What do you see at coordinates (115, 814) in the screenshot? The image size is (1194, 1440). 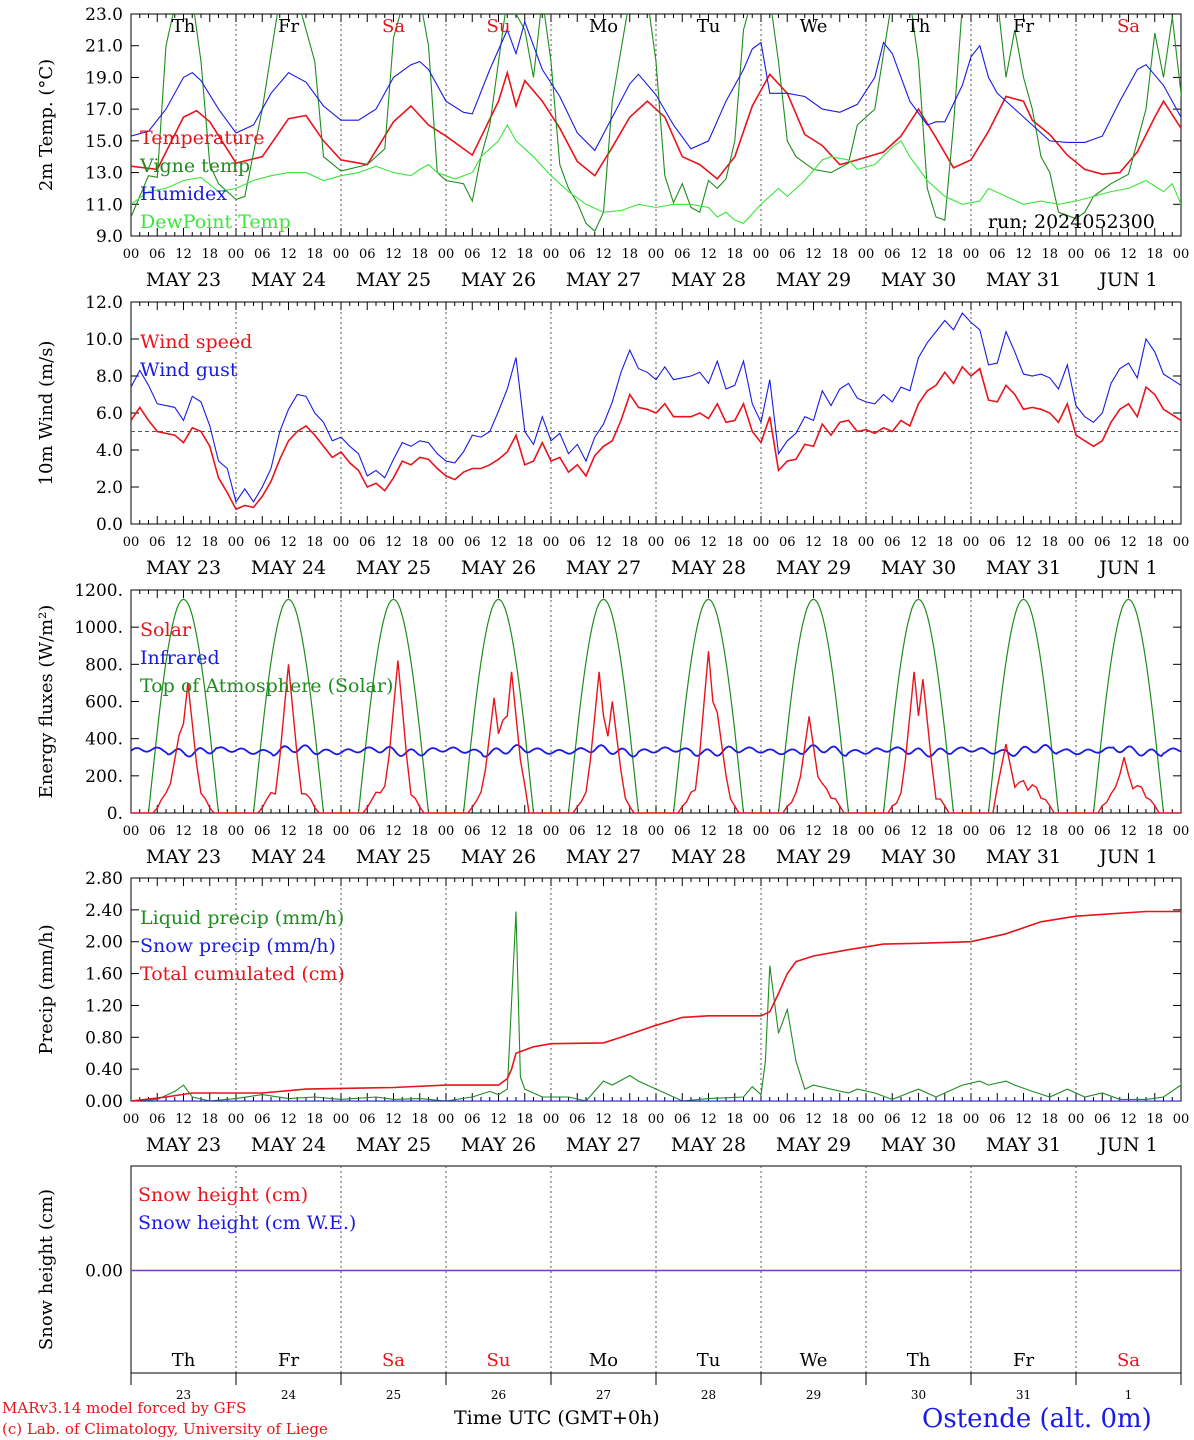 I see `y-tick-label: 0.` at bounding box center [115, 814].